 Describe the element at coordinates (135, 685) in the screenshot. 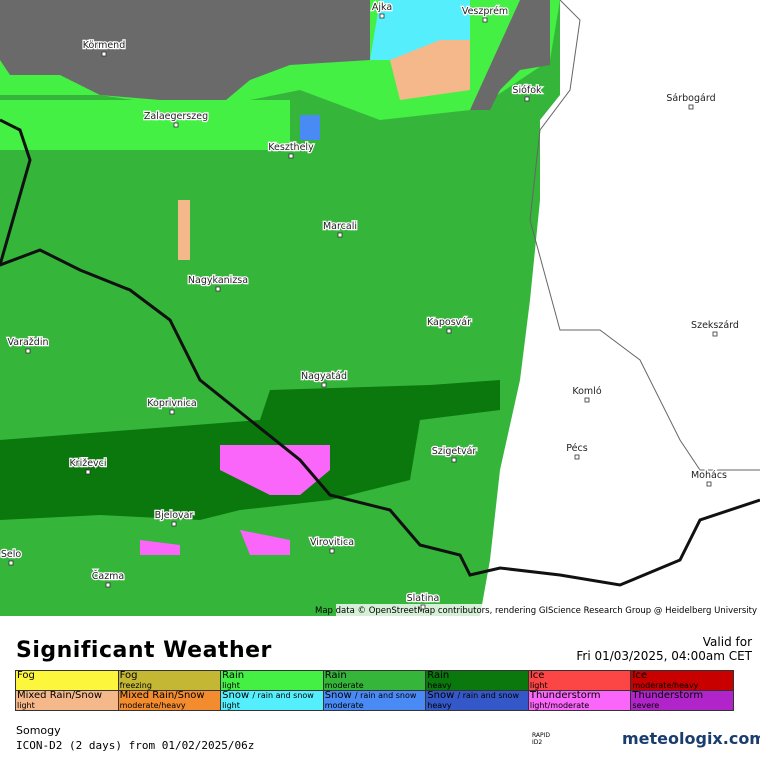

I see `legend-sub: freezing` at that location.